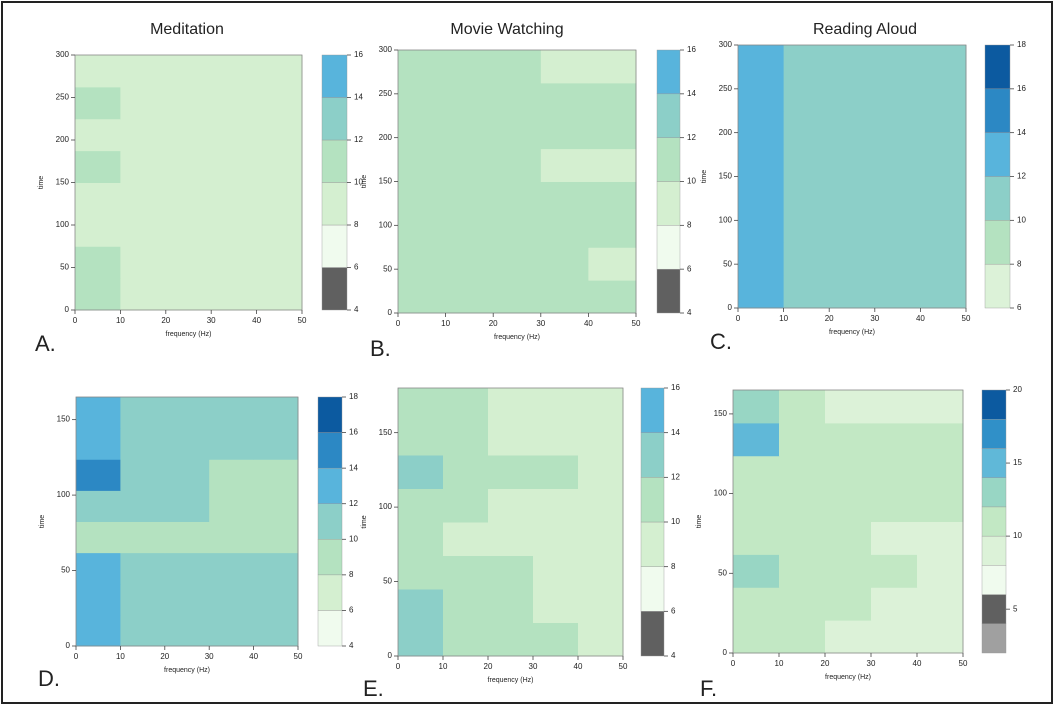 This screenshot has height=710, width=1054. What do you see at coordinates (1015, 608) in the screenshot?
I see `colorbar-tick-label: 5` at bounding box center [1015, 608].